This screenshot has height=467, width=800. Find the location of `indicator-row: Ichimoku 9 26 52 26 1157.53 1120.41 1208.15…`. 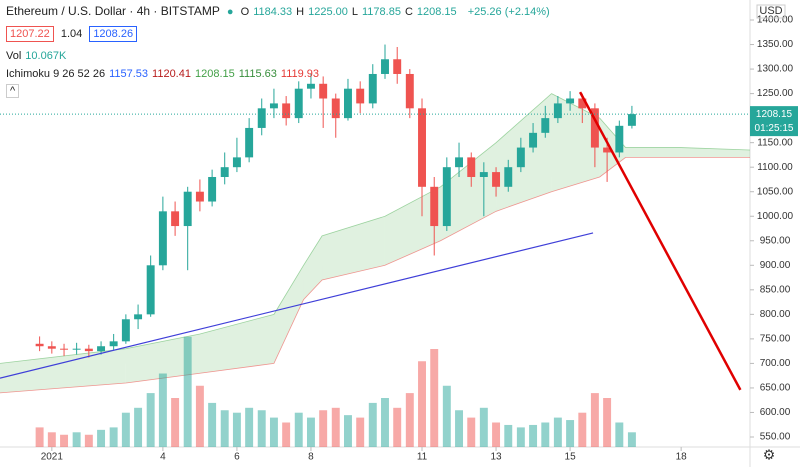

indicator-row: Ichimoku 9 26 52 26 1157.53 1120.41 1208.15… is located at coordinates (166, 74).